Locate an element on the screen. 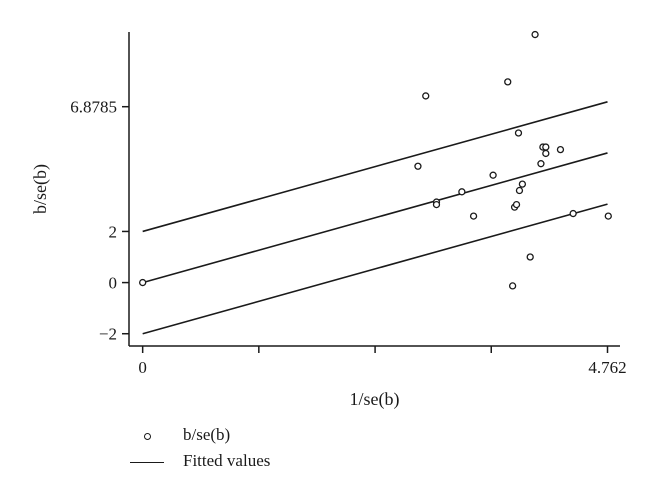 This screenshot has width=660, height=499. legend-item-points: b/se(b) is located at coordinates (280, 437).